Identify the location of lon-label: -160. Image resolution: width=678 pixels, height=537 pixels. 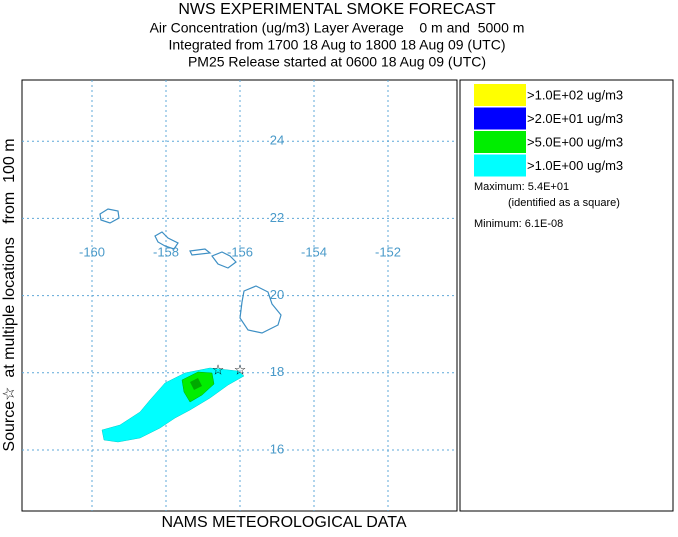
(92, 251).